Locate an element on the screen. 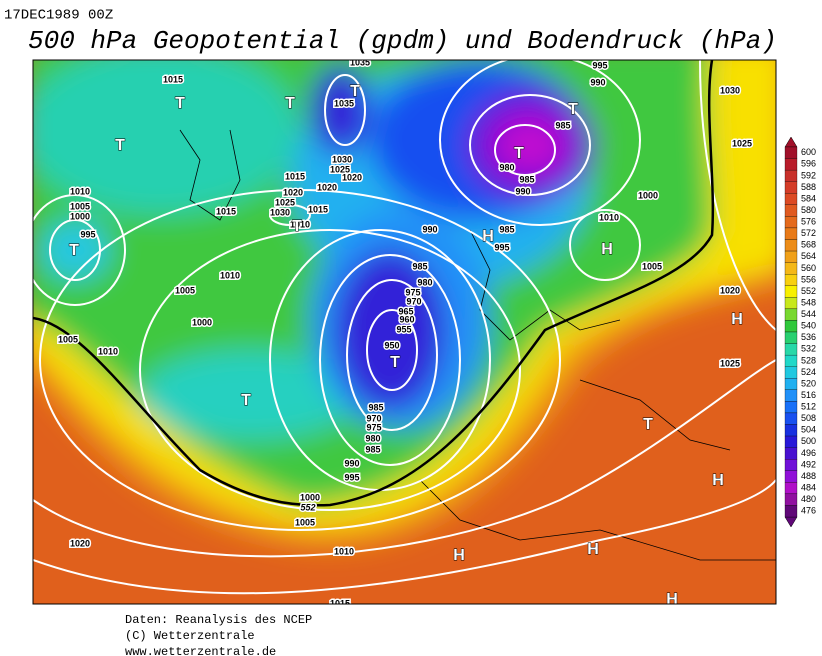 This screenshot has width=822, height=656. legend-label: 496 is located at coordinates (808, 453).